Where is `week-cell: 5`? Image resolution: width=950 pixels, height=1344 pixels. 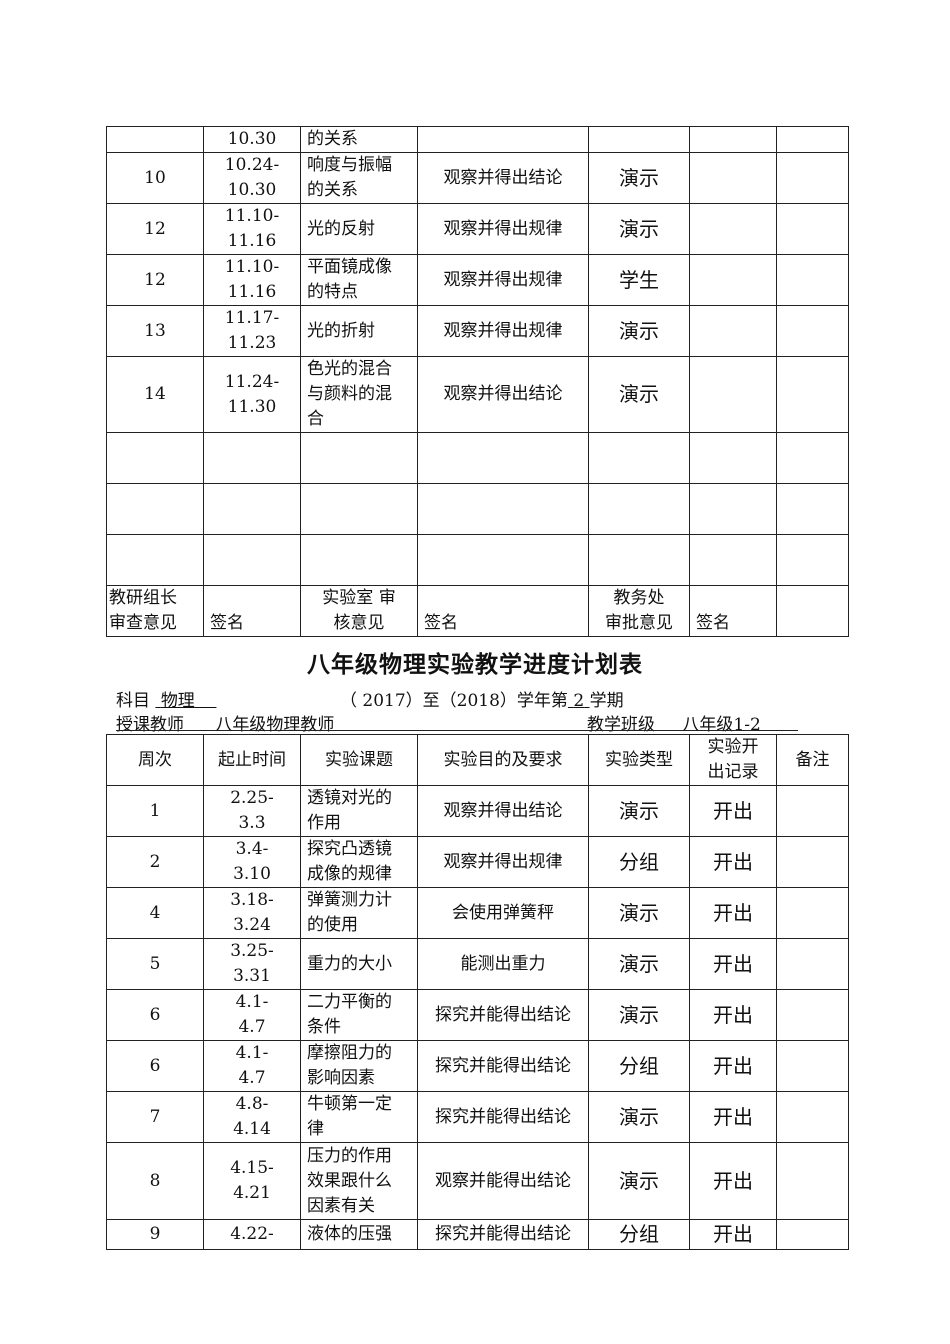
week-cell: 5 is located at coordinates (155, 964).